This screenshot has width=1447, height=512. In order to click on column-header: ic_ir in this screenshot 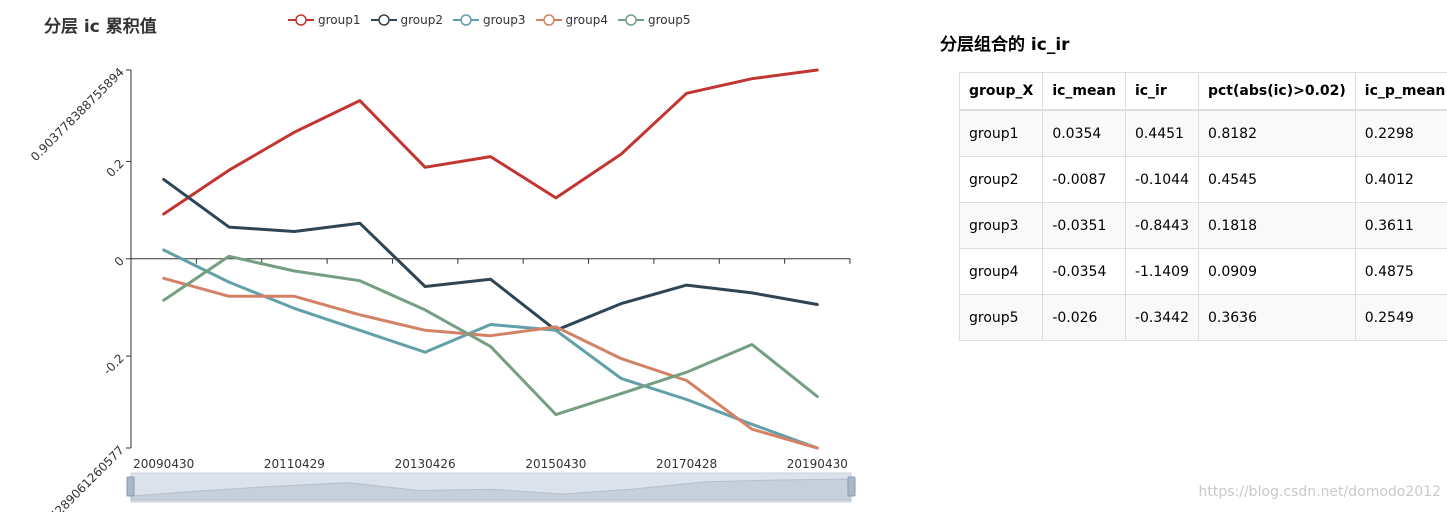, I will do `click(1161, 91)`.